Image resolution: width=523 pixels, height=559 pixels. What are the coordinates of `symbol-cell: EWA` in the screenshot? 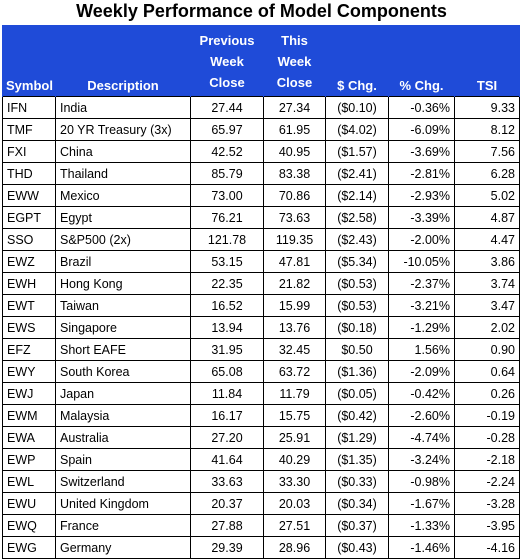 It's located at (29, 437).